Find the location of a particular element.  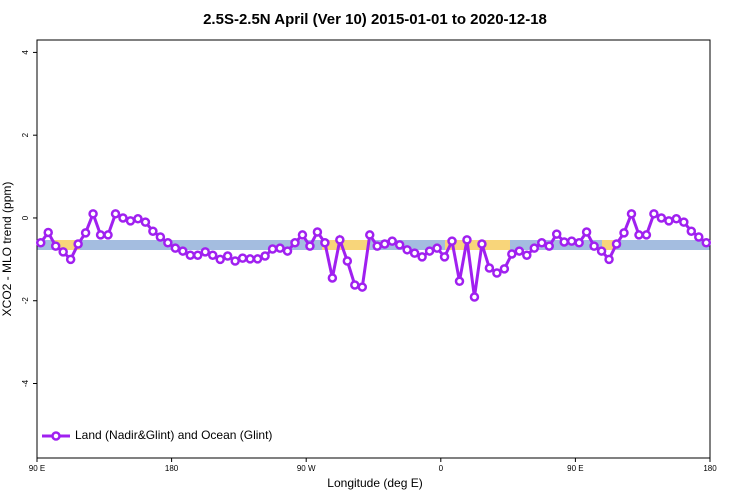

legend-marker is located at coordinates (56, 436).